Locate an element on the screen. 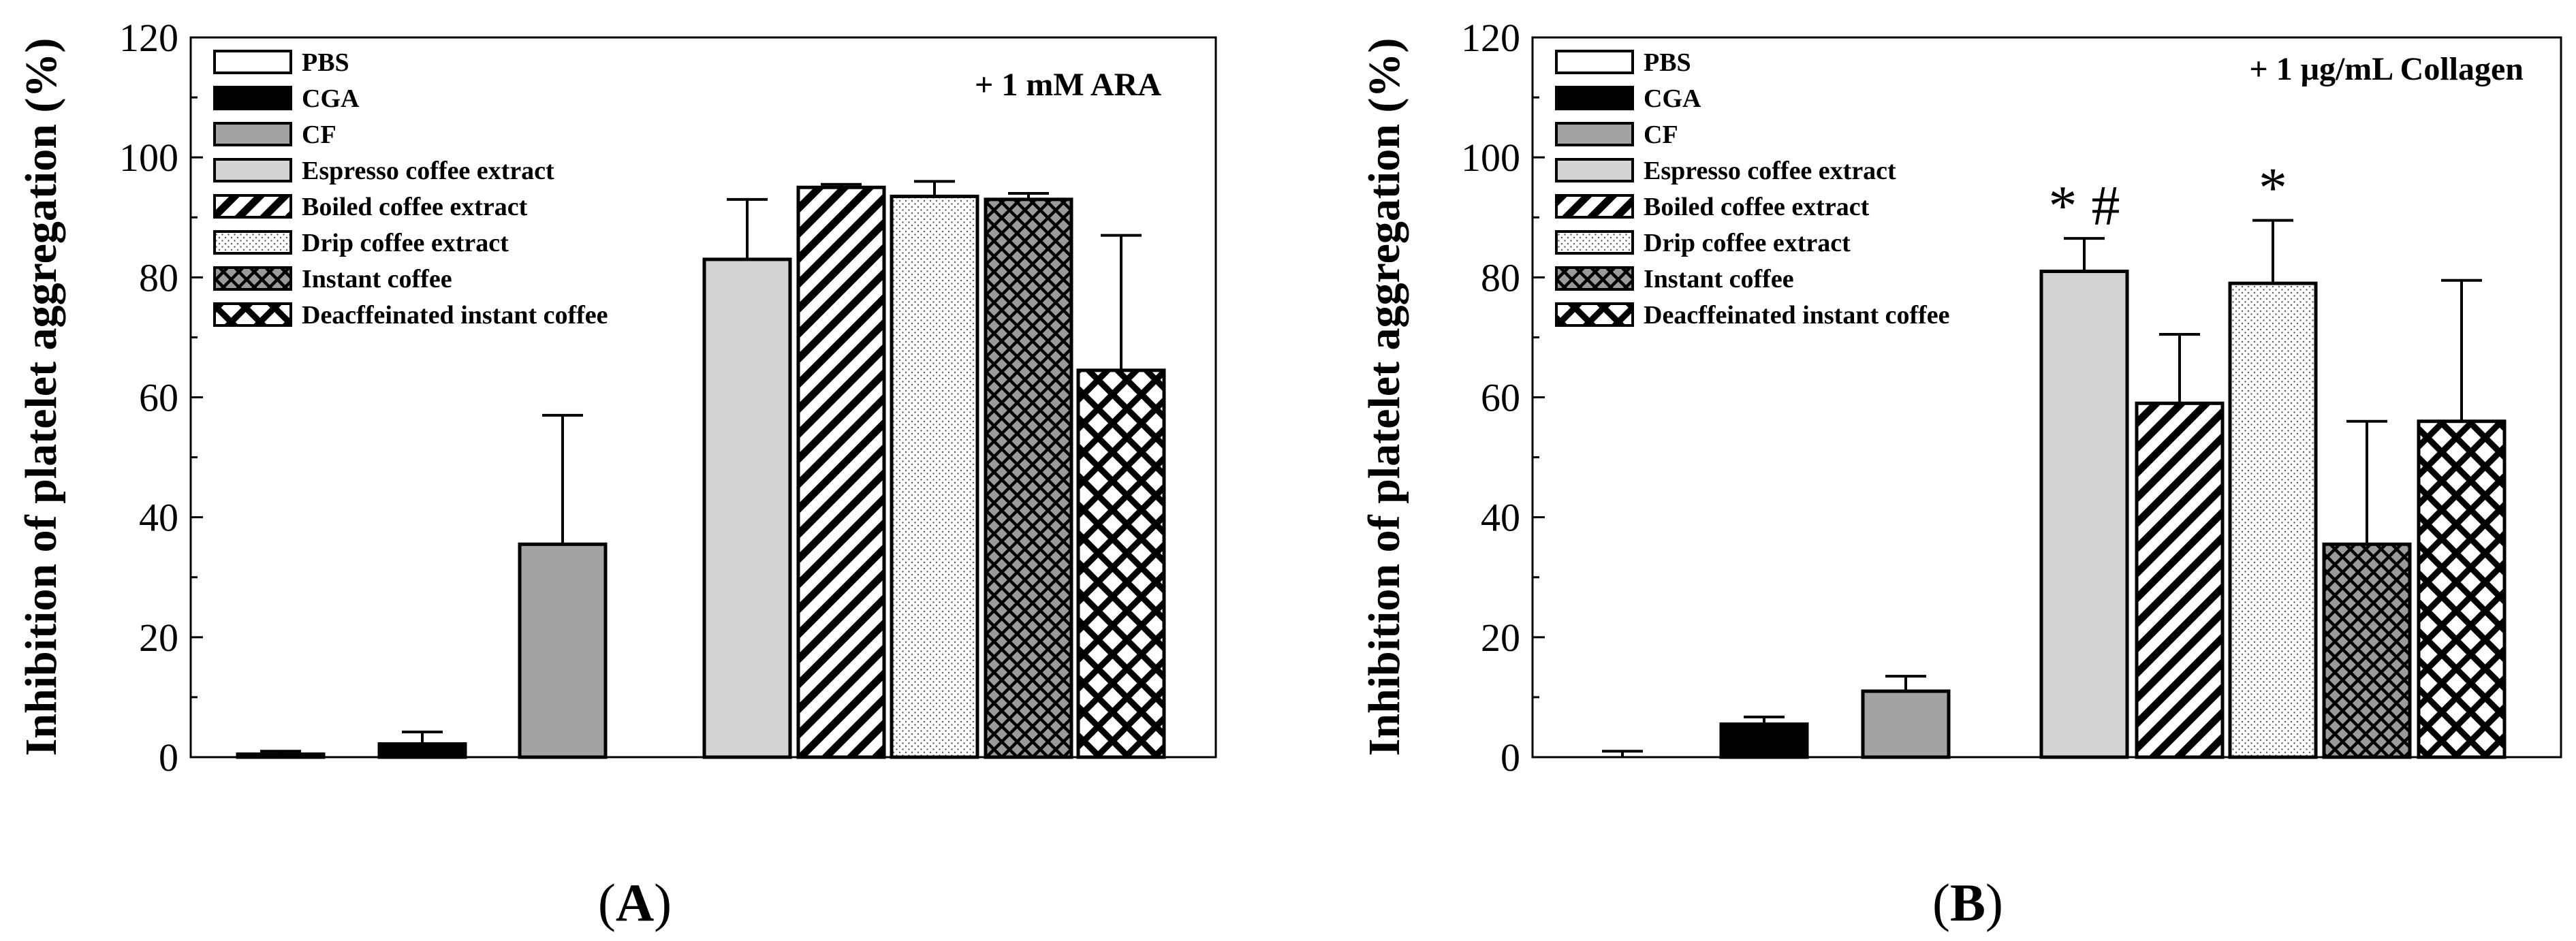 This screenshot has height=941, width=2576. y-axis-ticks-a: 0 20 40 60 80 100 120 is located at coordinates (161, 398).